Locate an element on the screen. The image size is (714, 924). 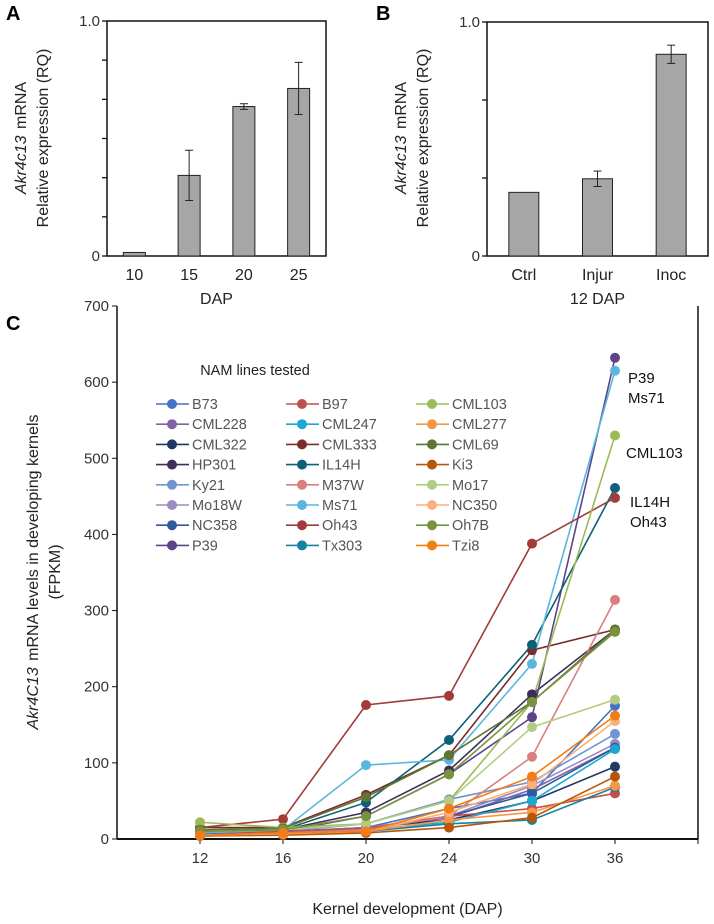
end-label-P39: P39 is located at coordinates (641, 378).